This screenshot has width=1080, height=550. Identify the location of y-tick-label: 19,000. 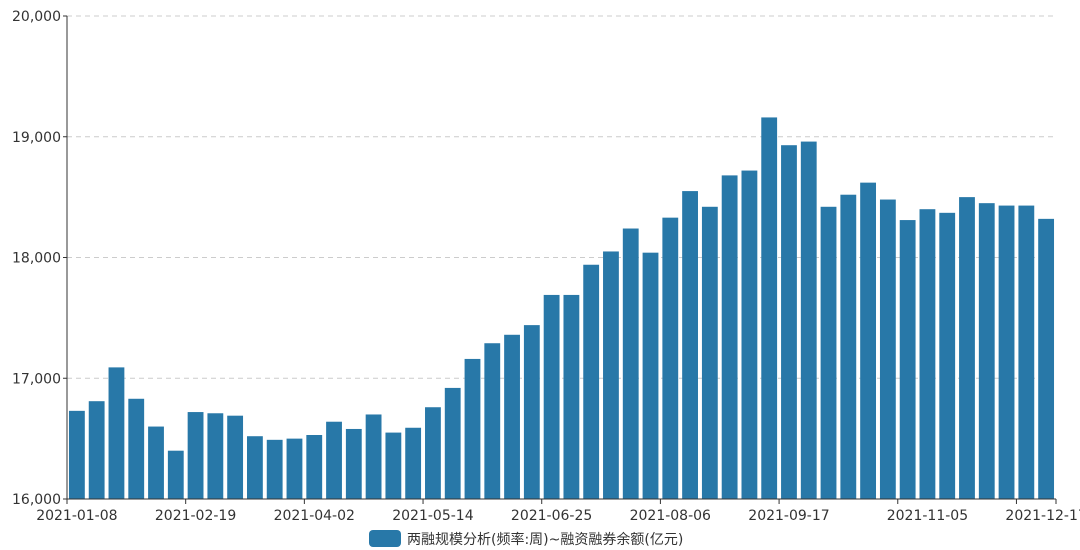
(36, 138).